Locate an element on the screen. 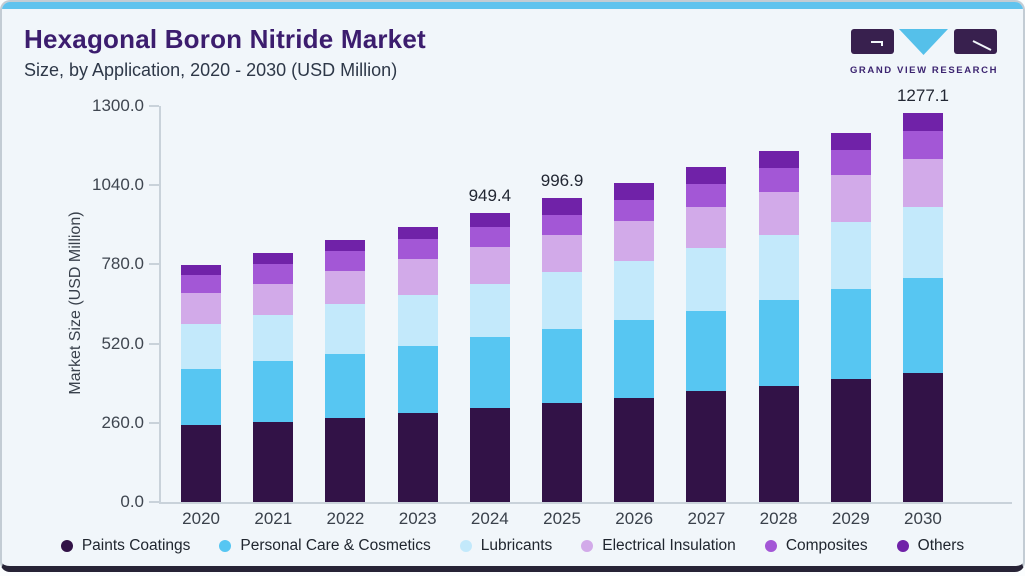 Image resolution: width=1025 pixels, height=576 pixels. x-tick-label: 2023 is located at coordinates (417, 518).